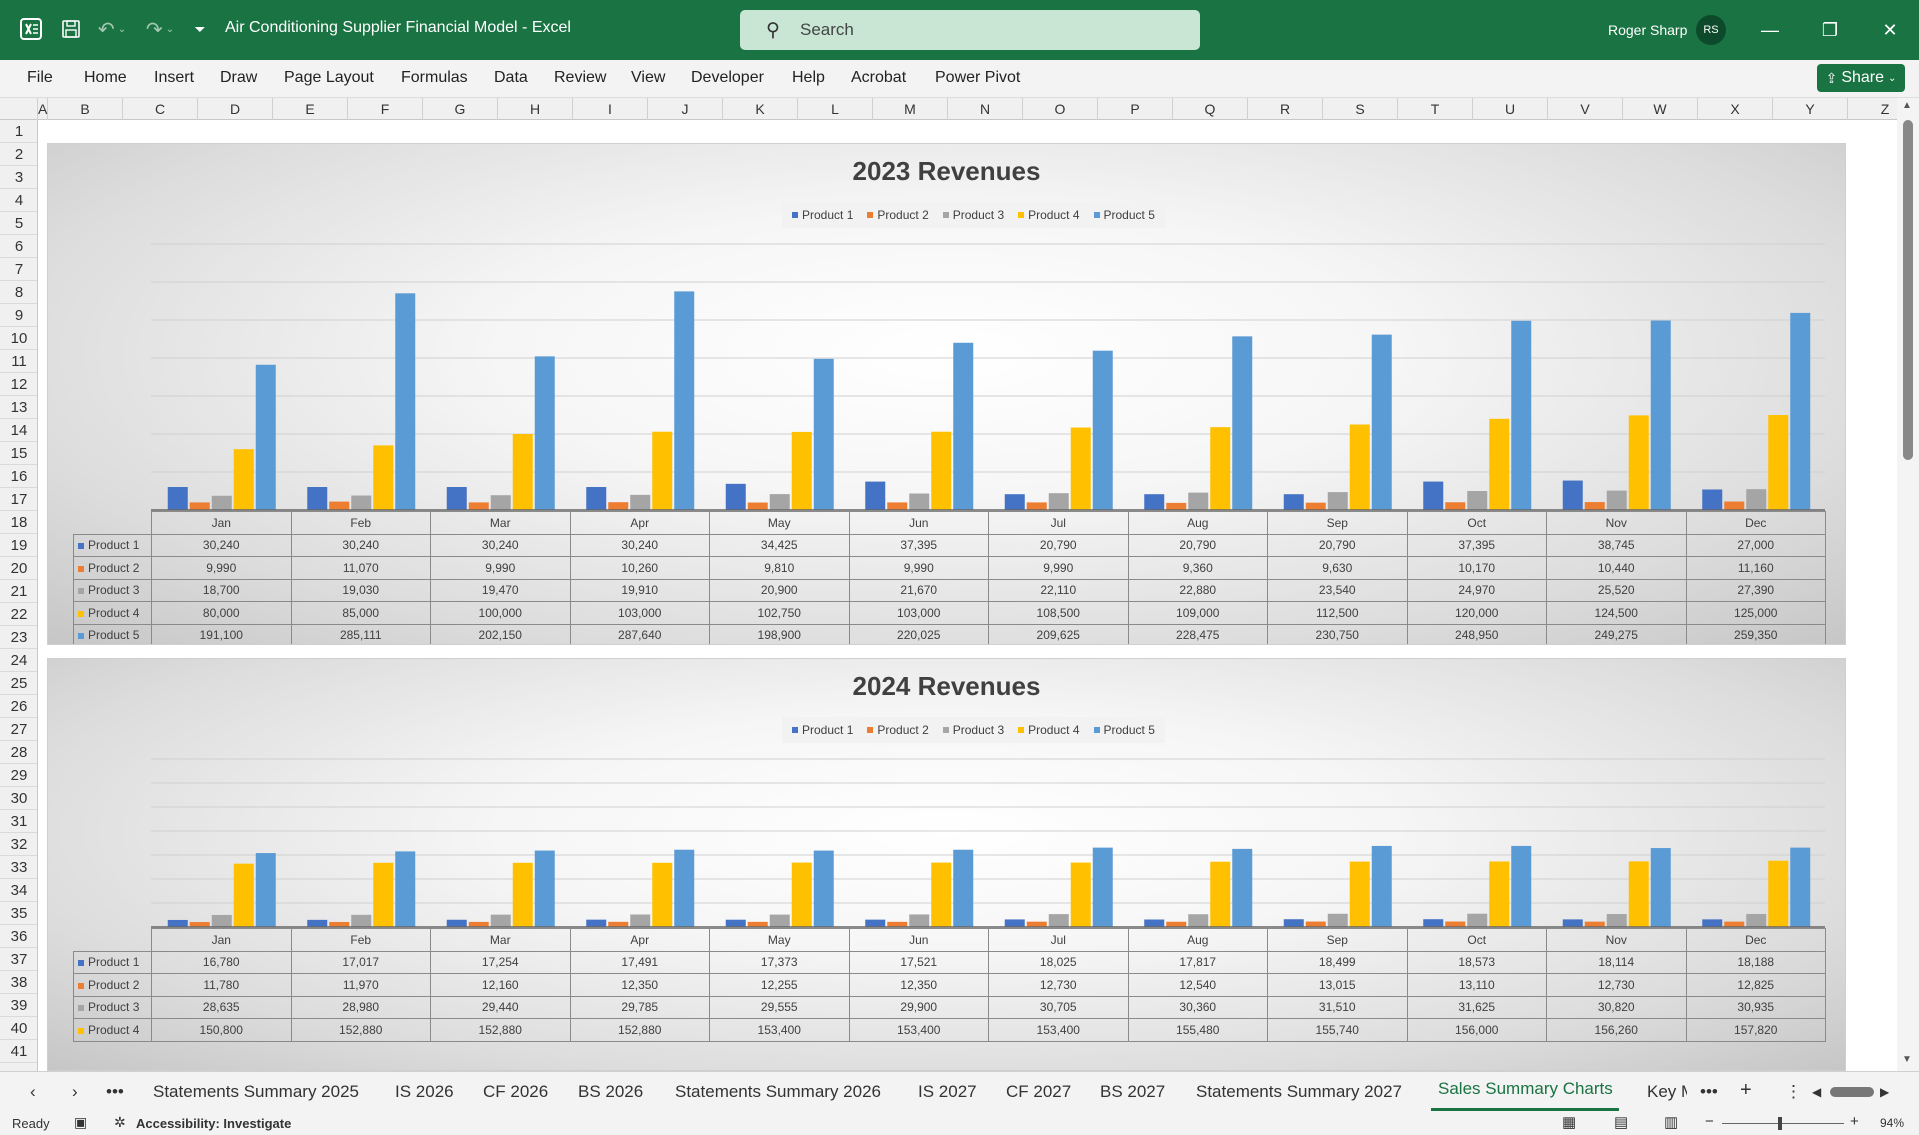  Describe the element at coordinates (1435, 109) in the screenshot. I see `column-header-t: T` at that location.